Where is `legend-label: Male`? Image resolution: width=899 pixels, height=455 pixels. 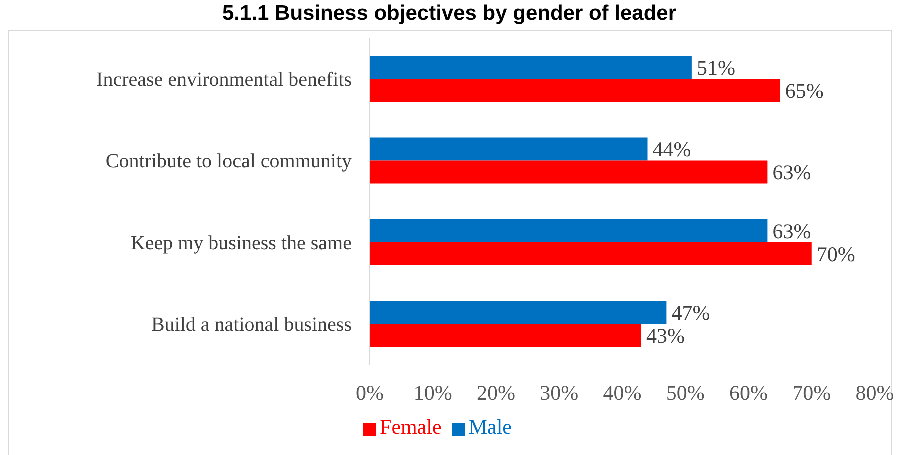 legend-label: Male is located at coordinates (490, 427).